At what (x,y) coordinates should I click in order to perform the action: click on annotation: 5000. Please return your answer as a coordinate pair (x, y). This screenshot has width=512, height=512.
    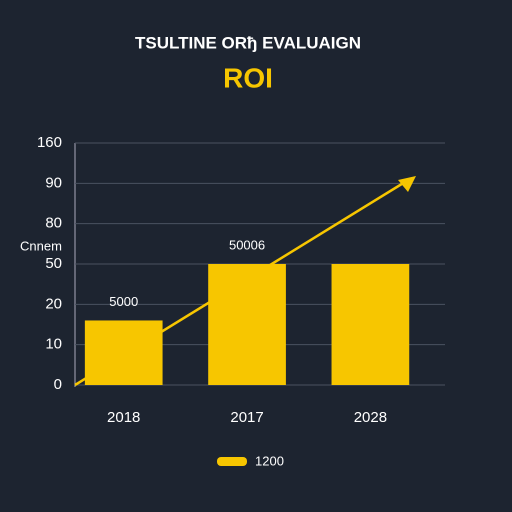
    Looking at the image, I should click on (123, 301).